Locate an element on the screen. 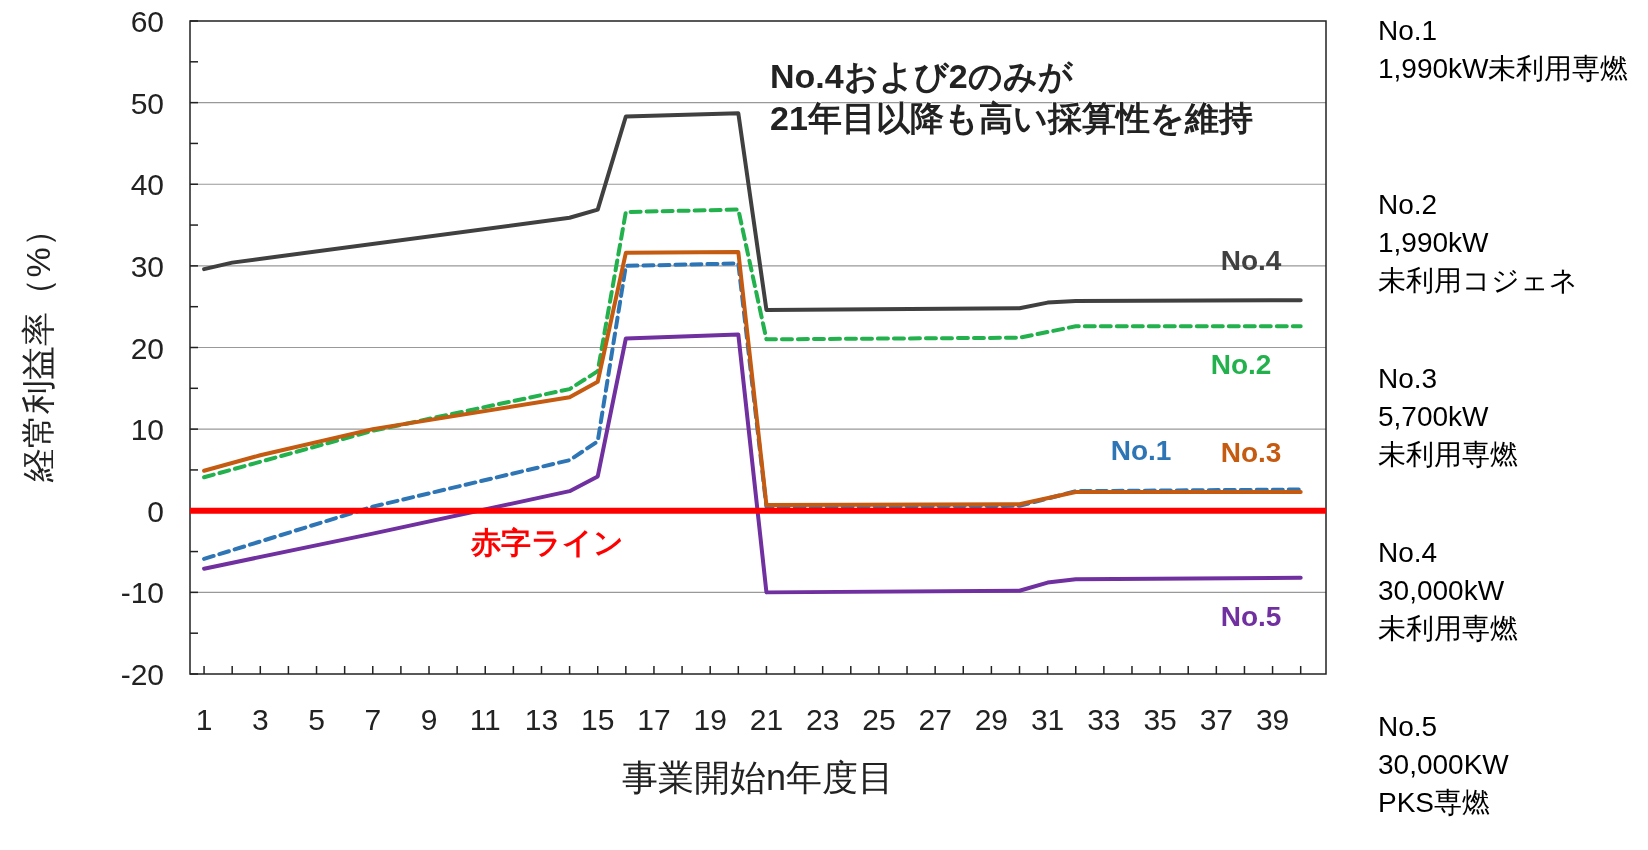 The height and width of the screenshot is (850, 1648). y-tick-label: 0 is located at coordinates (155, 511).